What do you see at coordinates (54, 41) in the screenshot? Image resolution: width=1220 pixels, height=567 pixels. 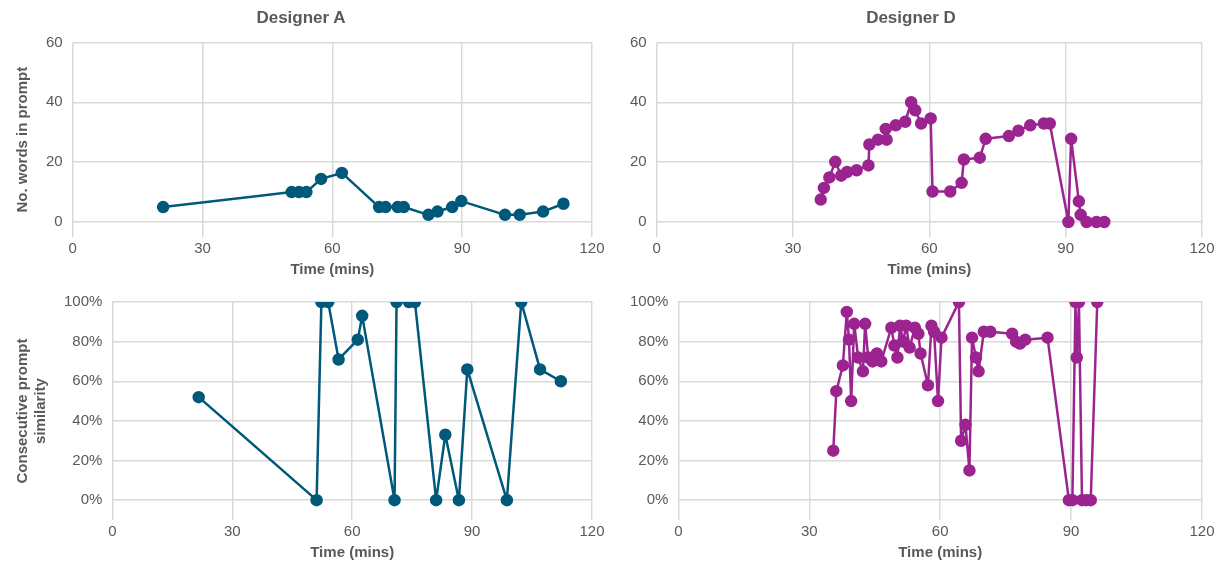 I see `y-tick-label: 60` at bounding box center [54, 41].